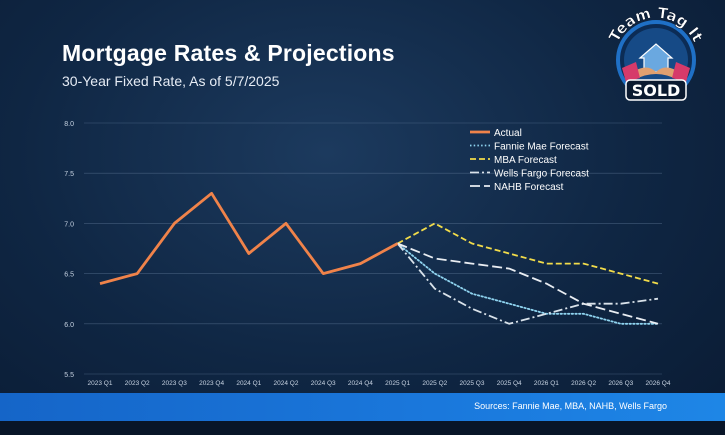 The height and width of the screenshot is (435, 725). Describe the element at coordinates (509, 383) in the screenshot. I see `x-tick-label: 2025 Q4` at that location.